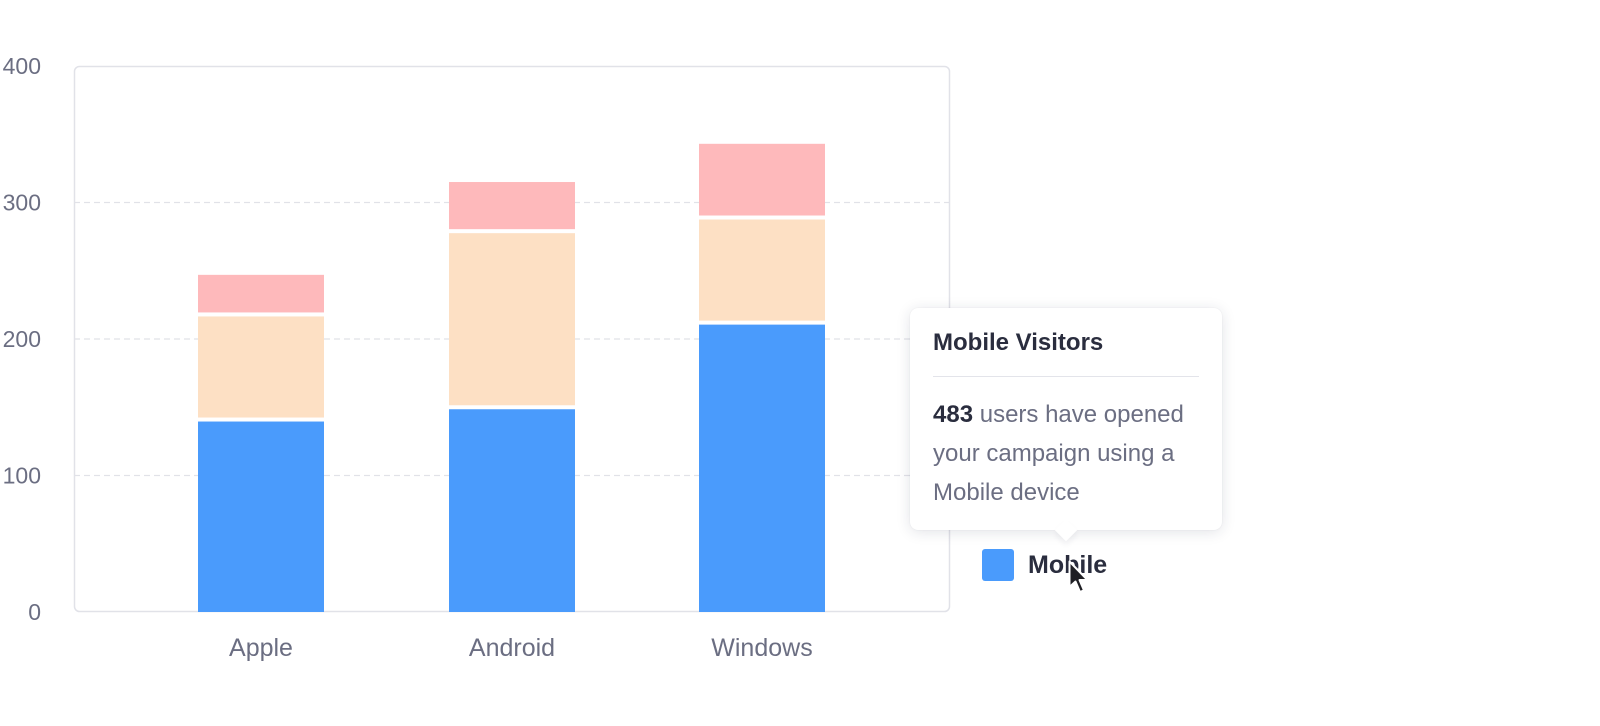 This screenshot has height=726, width=1600. Describe the element at coordinates (512, 648) in the screenshot. I see `x-tick-label: Android` at that location.